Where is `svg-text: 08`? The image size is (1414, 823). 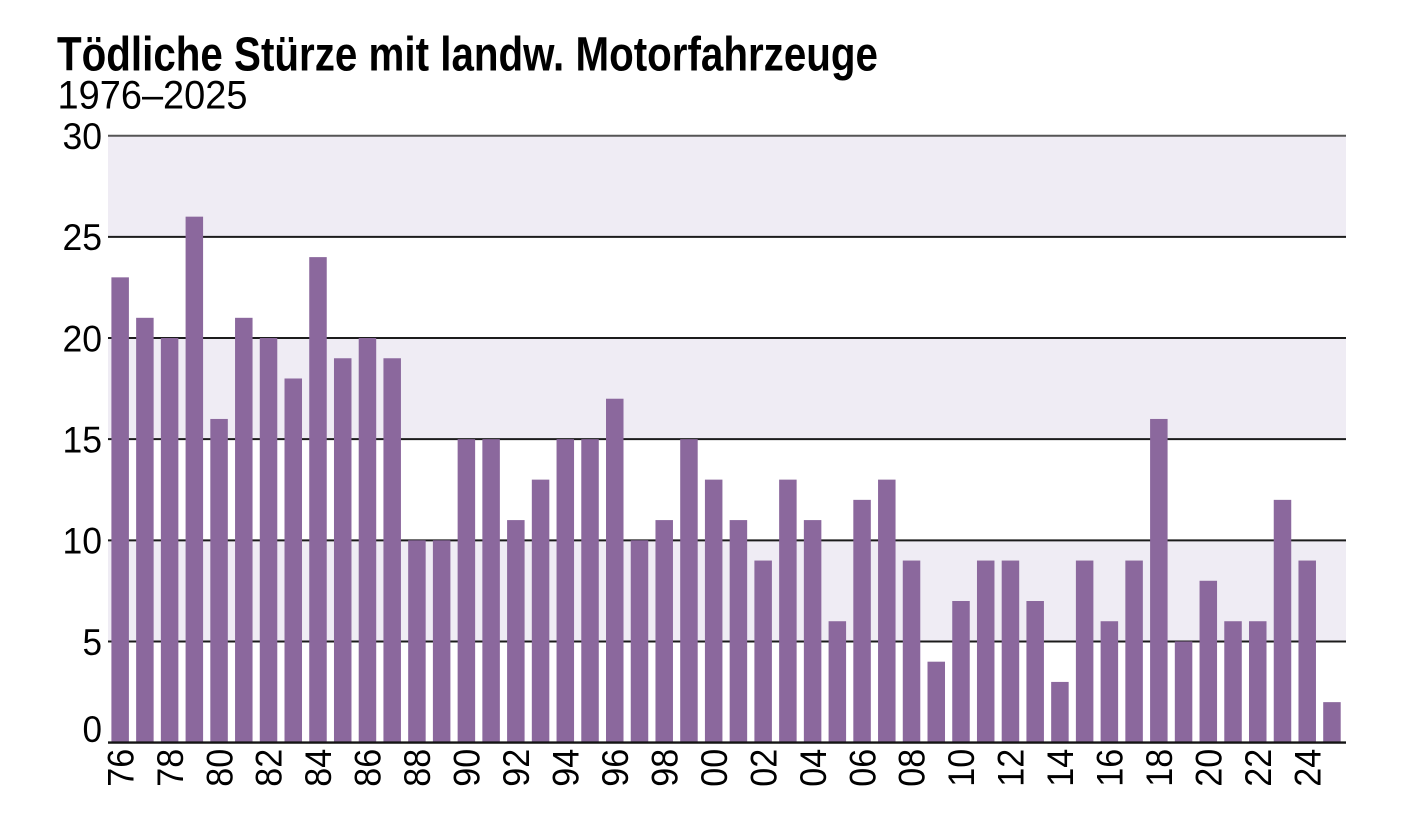
svg-text: 08 is located at coordinates (912, 768).